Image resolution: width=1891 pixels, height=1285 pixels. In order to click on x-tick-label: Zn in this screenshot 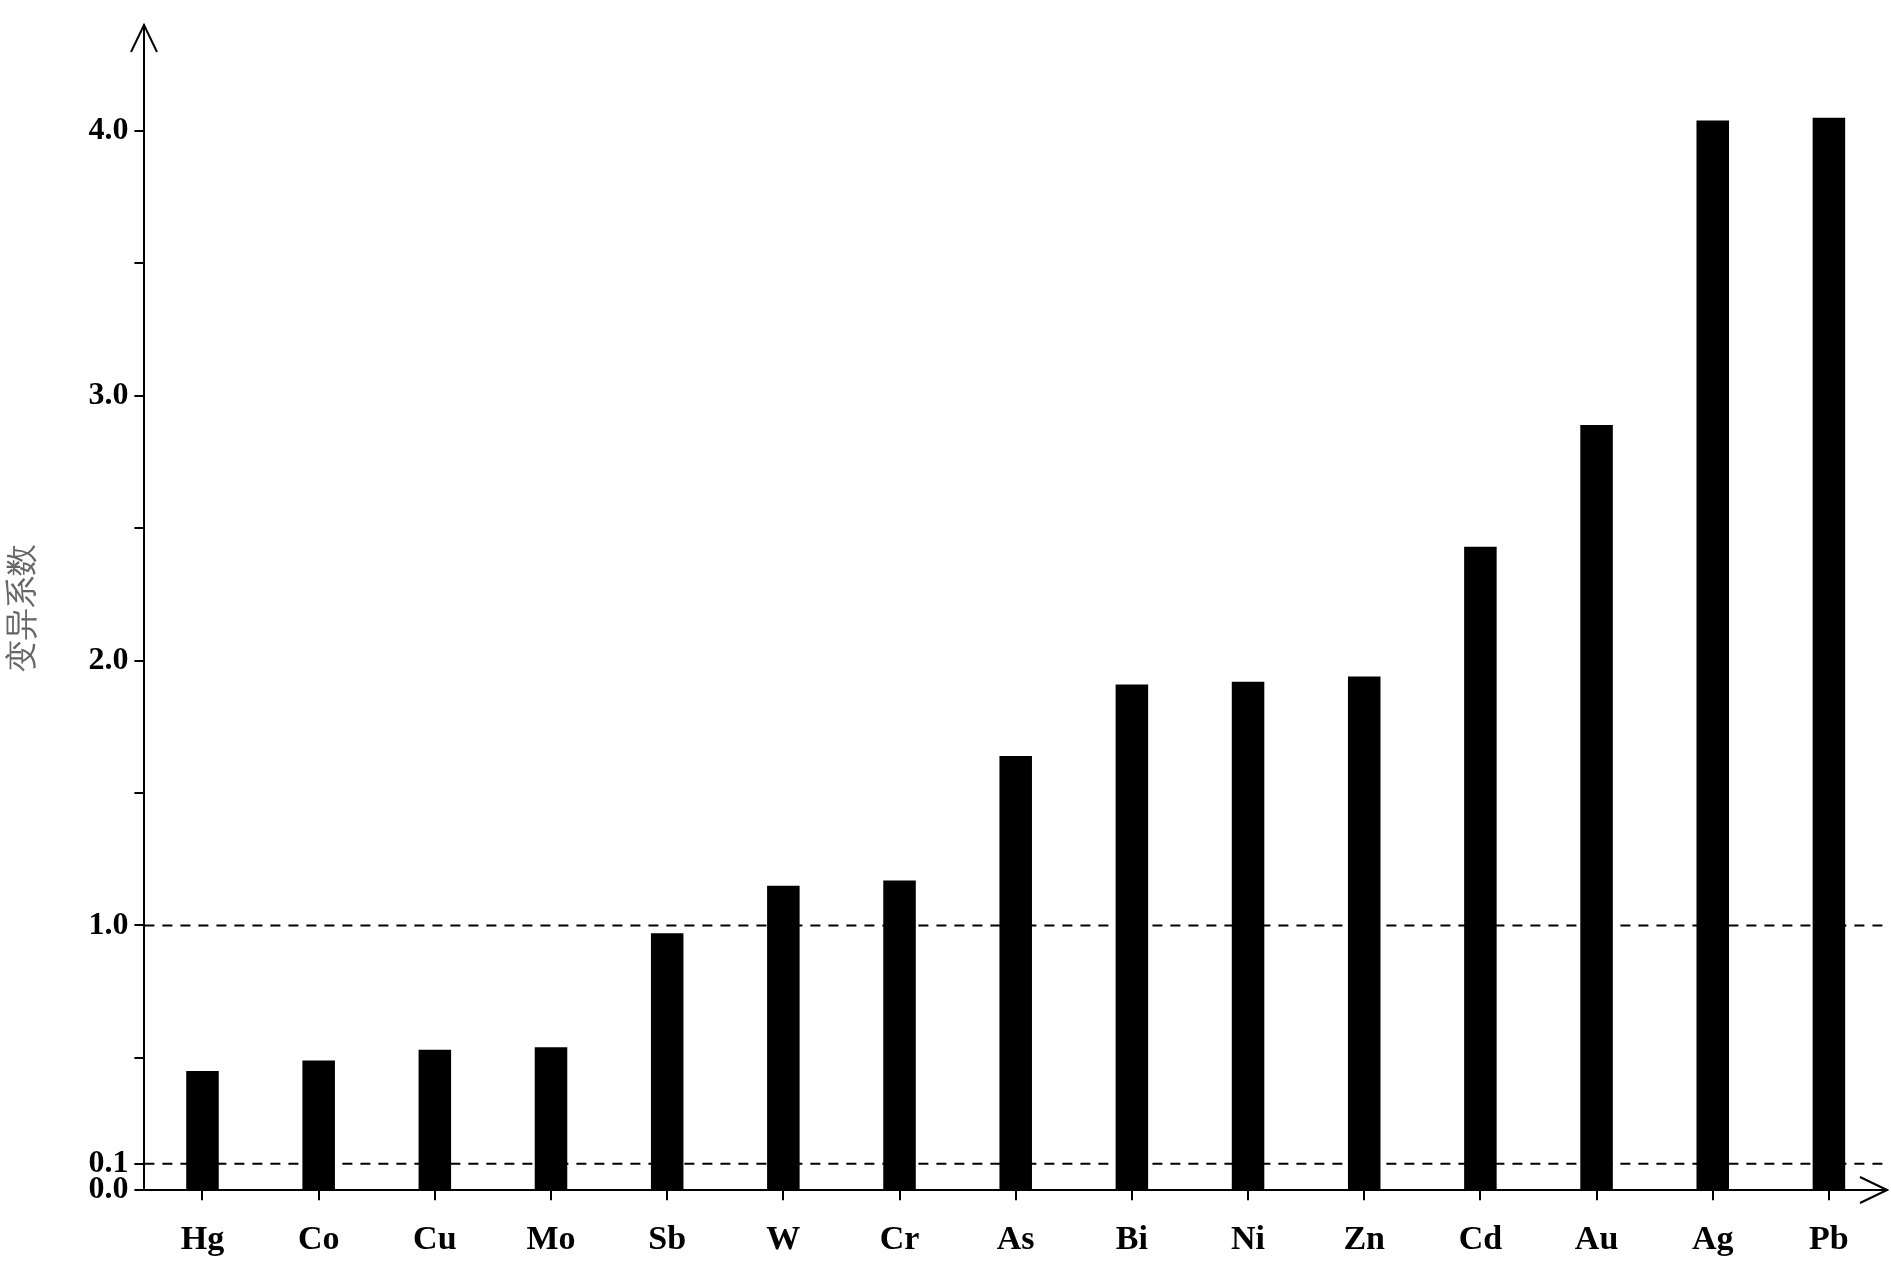, I will do `click(1364, 1238)`.